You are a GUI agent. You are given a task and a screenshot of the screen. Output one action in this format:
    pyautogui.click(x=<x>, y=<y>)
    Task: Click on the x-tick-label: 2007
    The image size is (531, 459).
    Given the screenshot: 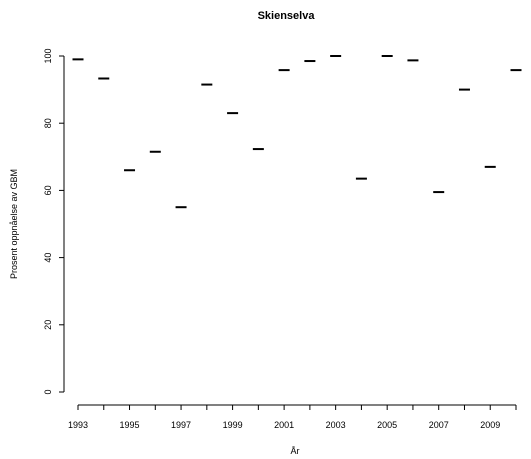 What is the action you would take?
    pyautogui.click(x=439, y=425)
    